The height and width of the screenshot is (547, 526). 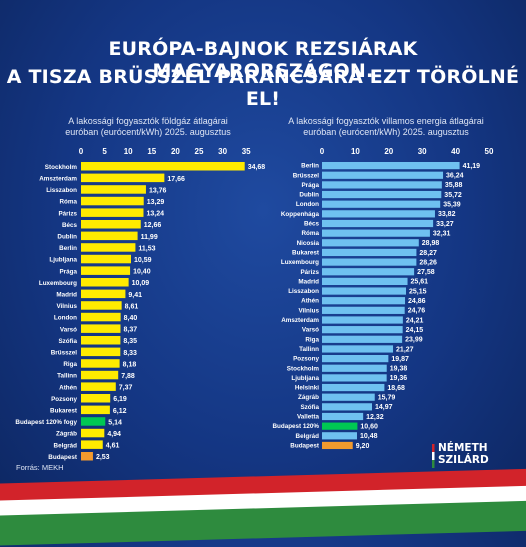 I want to click on power-category-label: Belgrád, so click(x=308, y=436).